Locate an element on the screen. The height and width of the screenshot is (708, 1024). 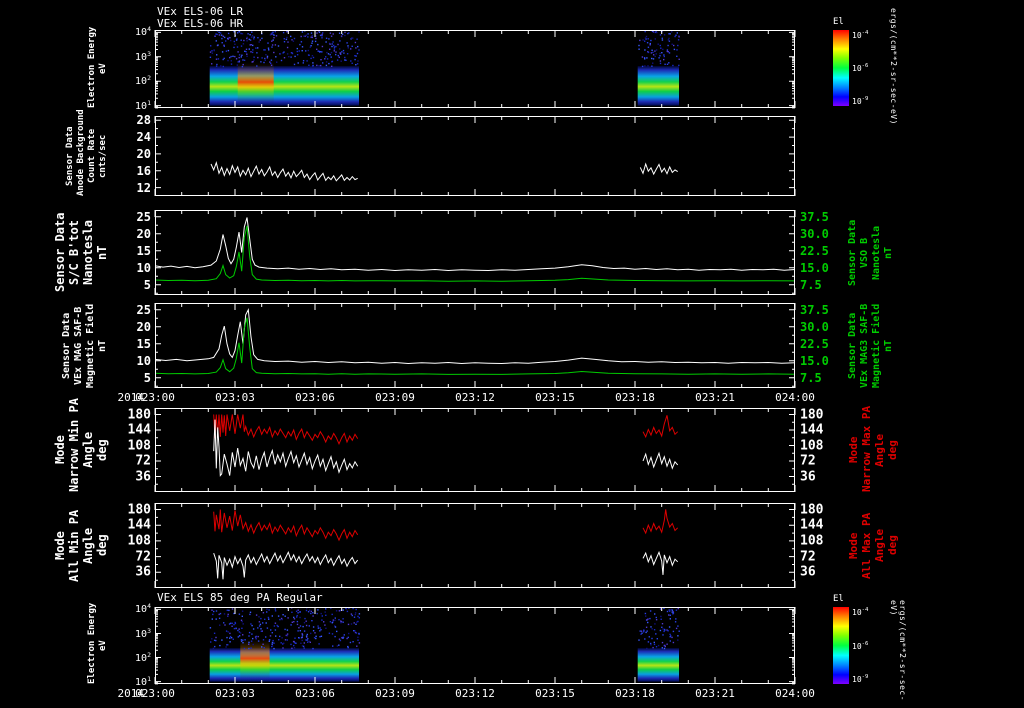
spectrogram-els-energy-85deg is located at coordinates (444, 644).